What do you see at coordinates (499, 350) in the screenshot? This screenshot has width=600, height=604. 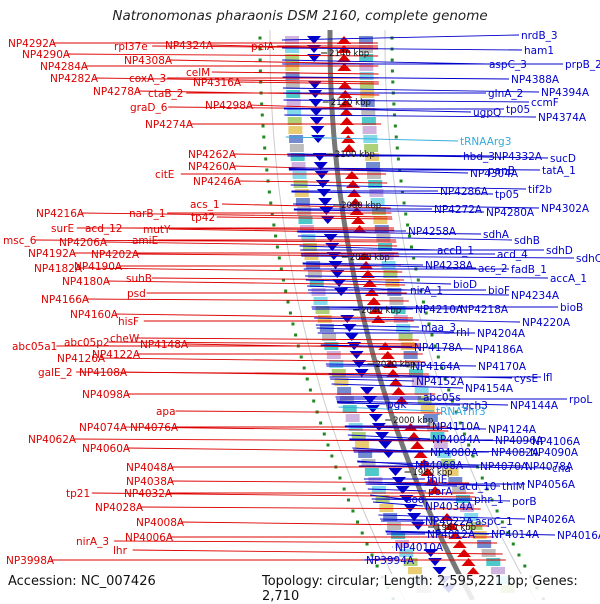 I see `right-gene-label: NP4186A` at bounding box center [499, 350].